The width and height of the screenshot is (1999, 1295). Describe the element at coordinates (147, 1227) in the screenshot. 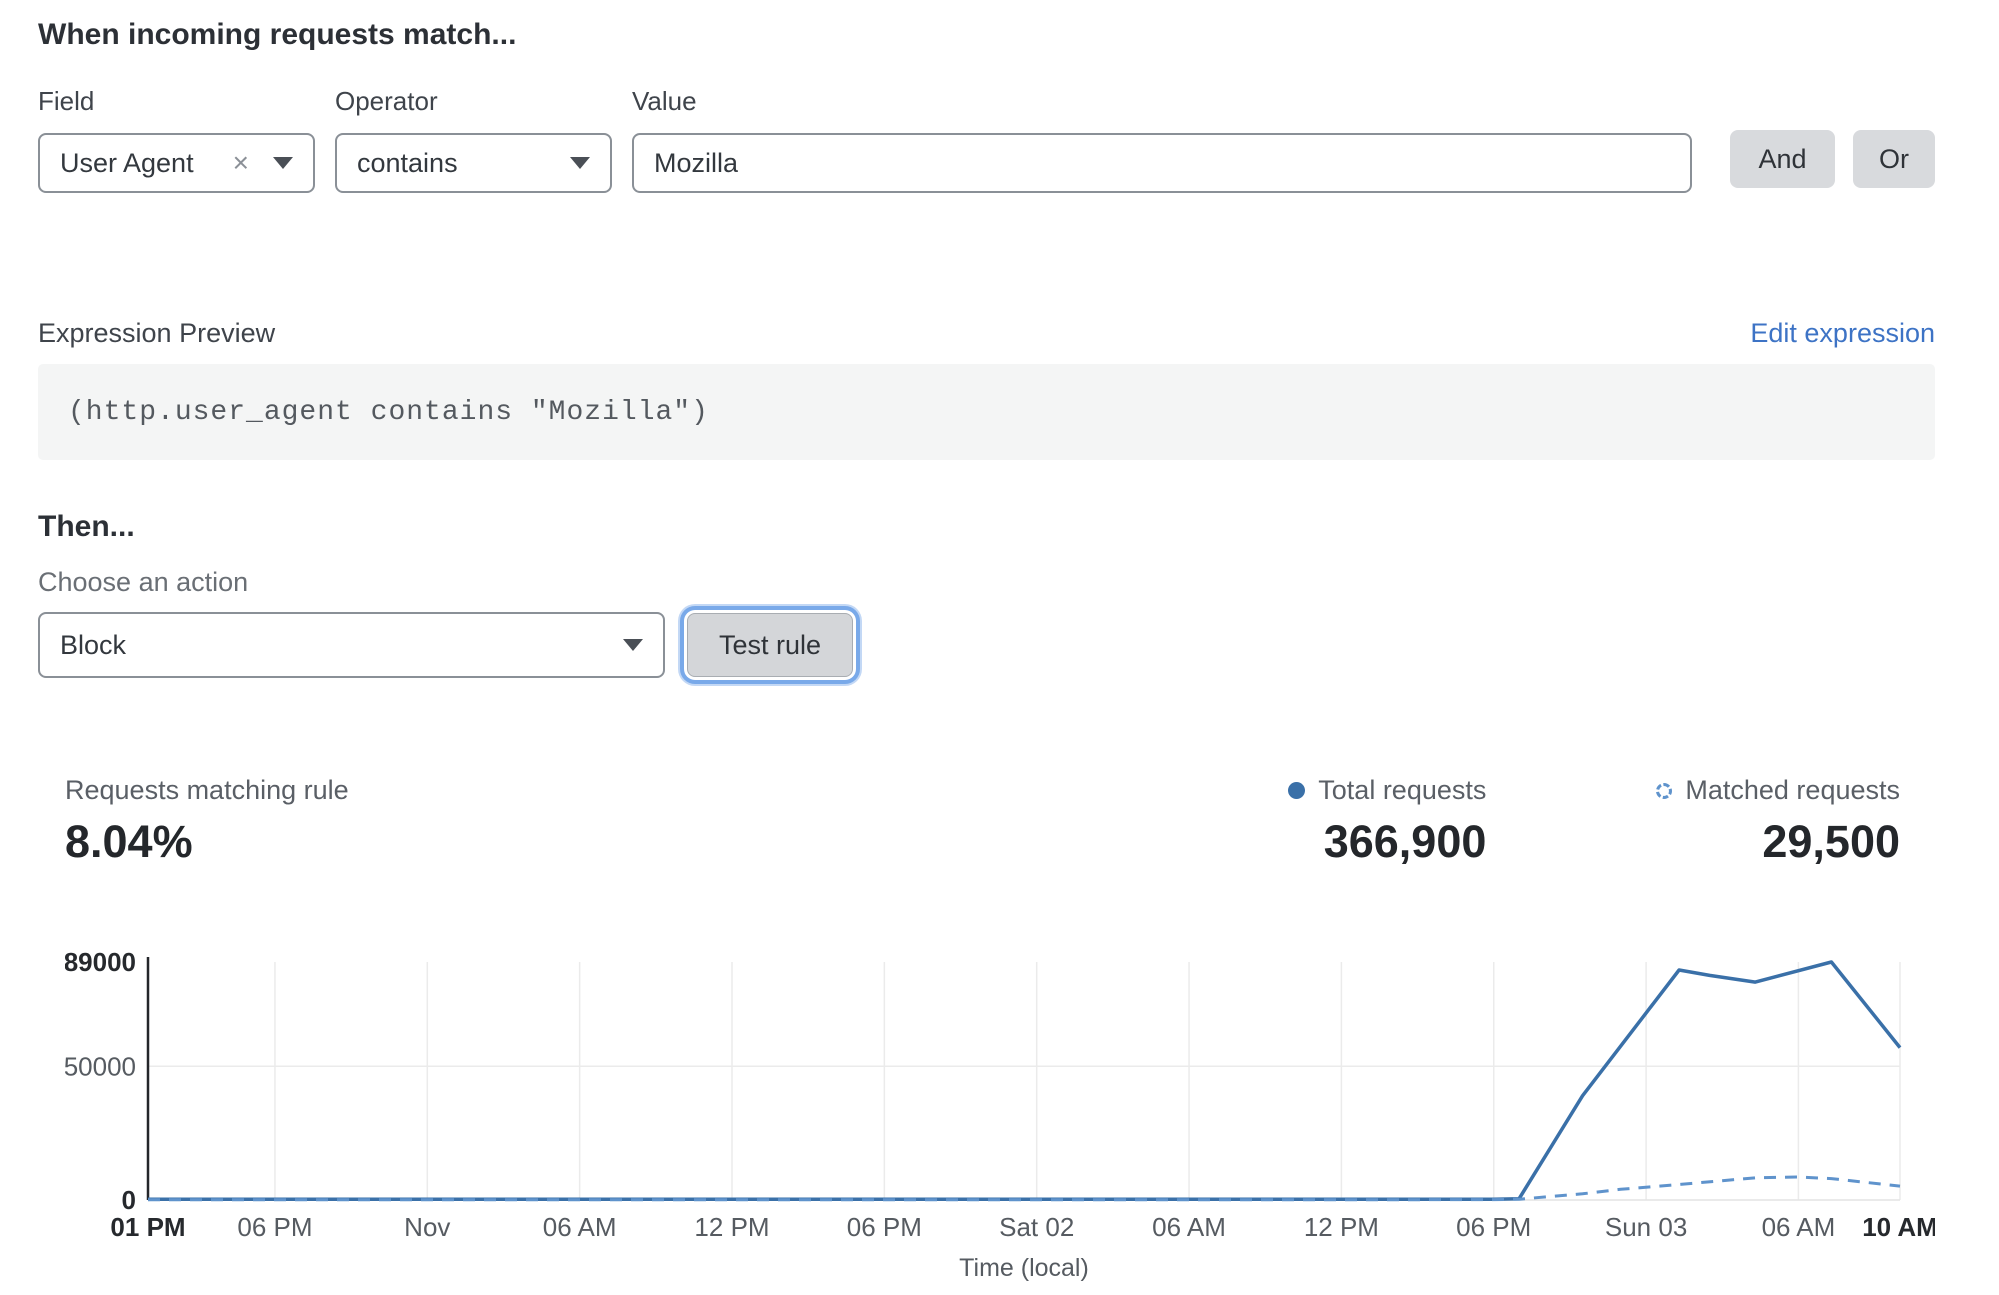

I see `svg-text: 01 PM` at that location.